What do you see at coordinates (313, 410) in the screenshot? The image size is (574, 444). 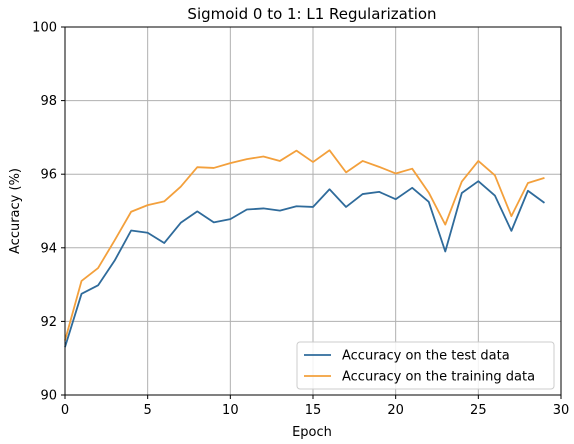 I see `x-tick-label: 15` at bounding box center [313, 410].